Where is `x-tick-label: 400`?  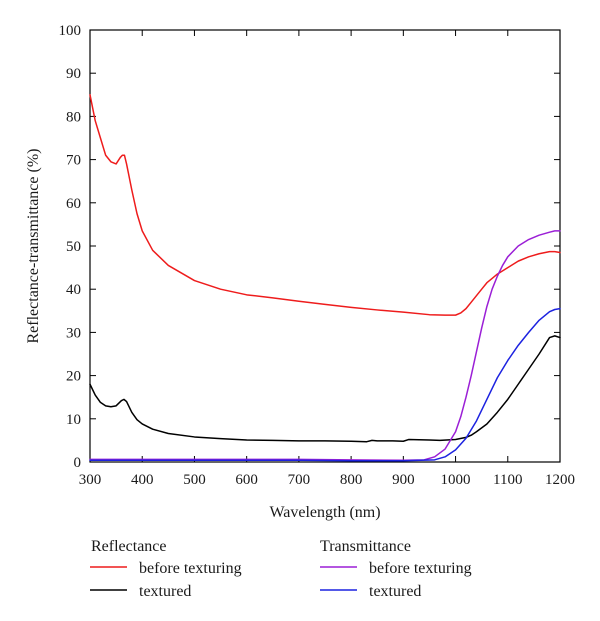
x-tick-label: 400 is located at coordinates (142, 480).